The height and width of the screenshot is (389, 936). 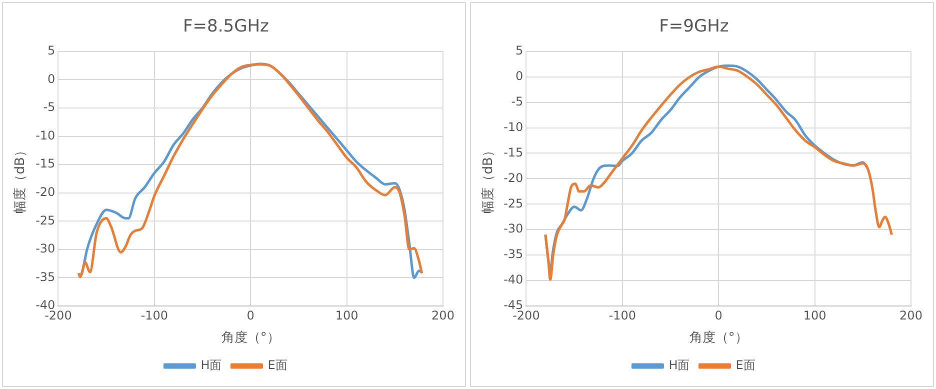 What do you see at coordinates (694, 26) in the screenshot?
I see `chart-title: F=9GHz` at bounding box center [694, 26].